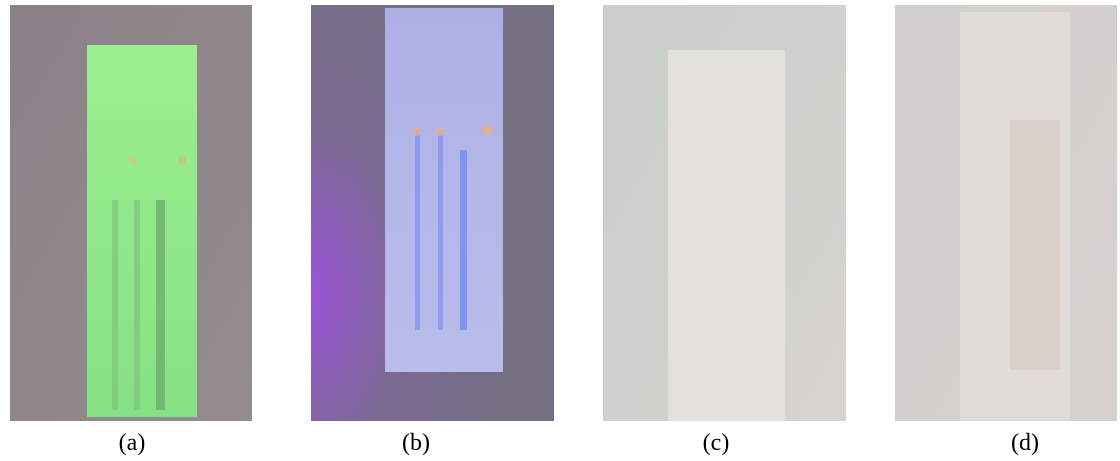  I want to click on panel-label: (c), so click(716, 443).